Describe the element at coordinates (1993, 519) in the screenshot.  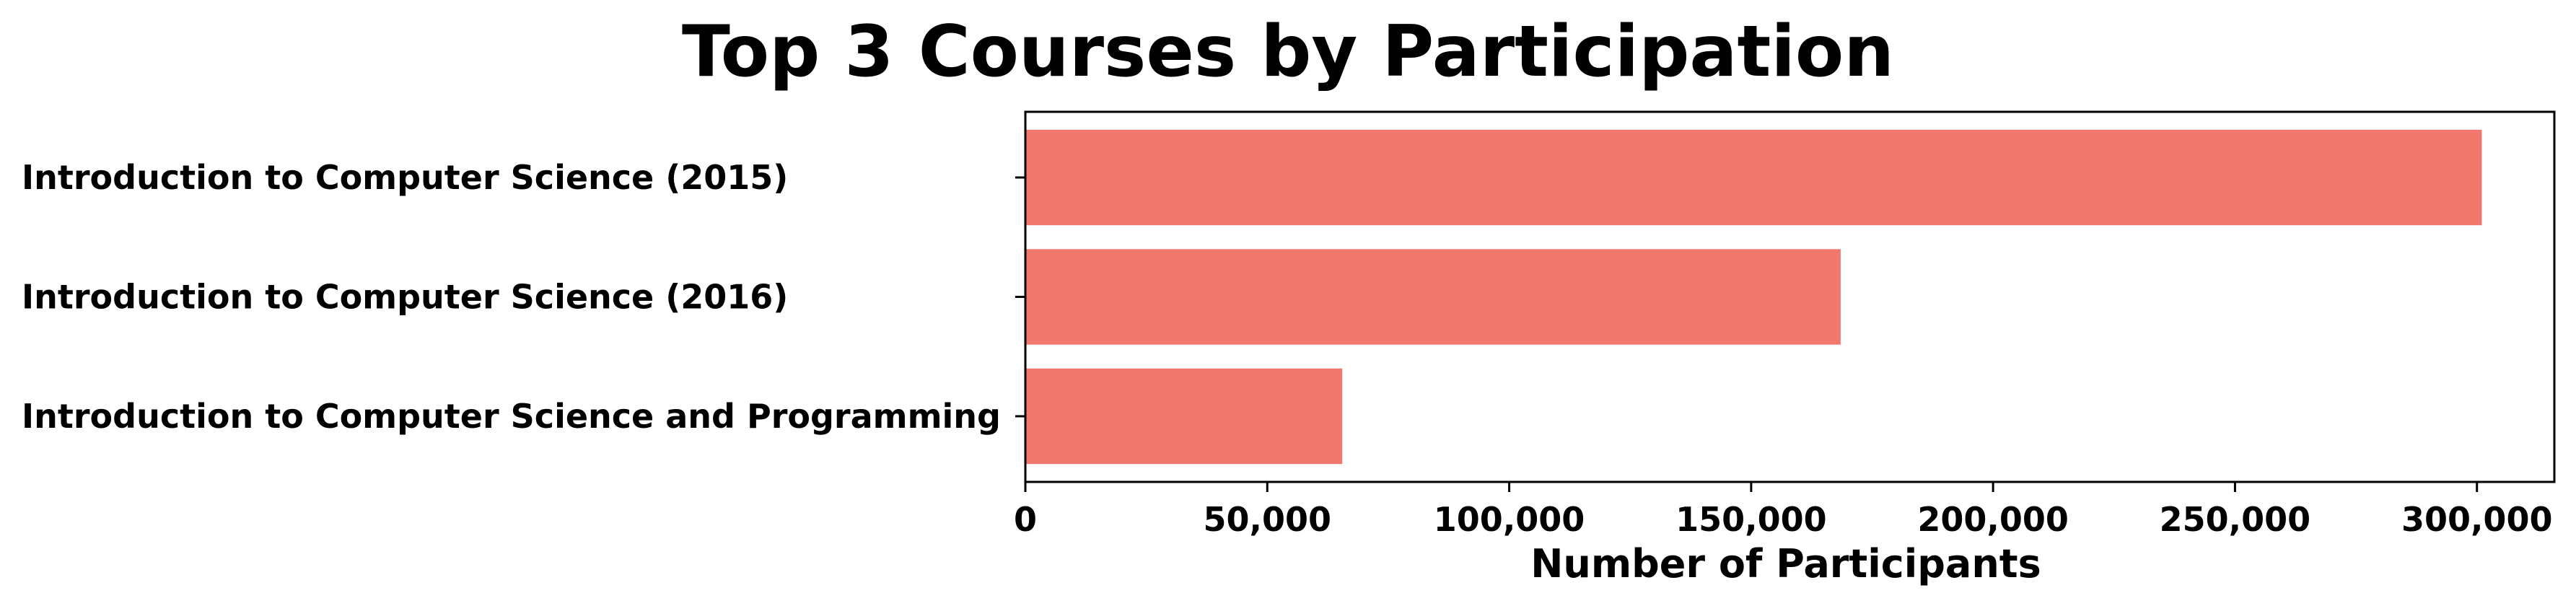
I see `x-tick-label-4: 200,000` at that location.